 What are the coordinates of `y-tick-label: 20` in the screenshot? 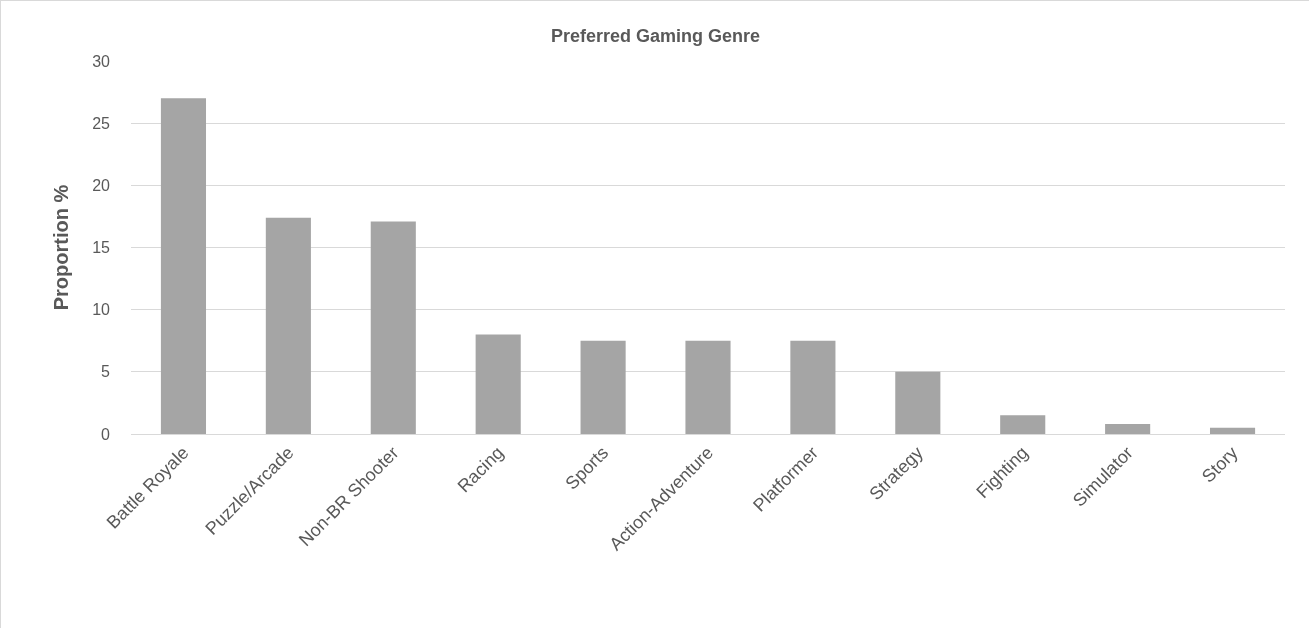 It's located at (101, 185).